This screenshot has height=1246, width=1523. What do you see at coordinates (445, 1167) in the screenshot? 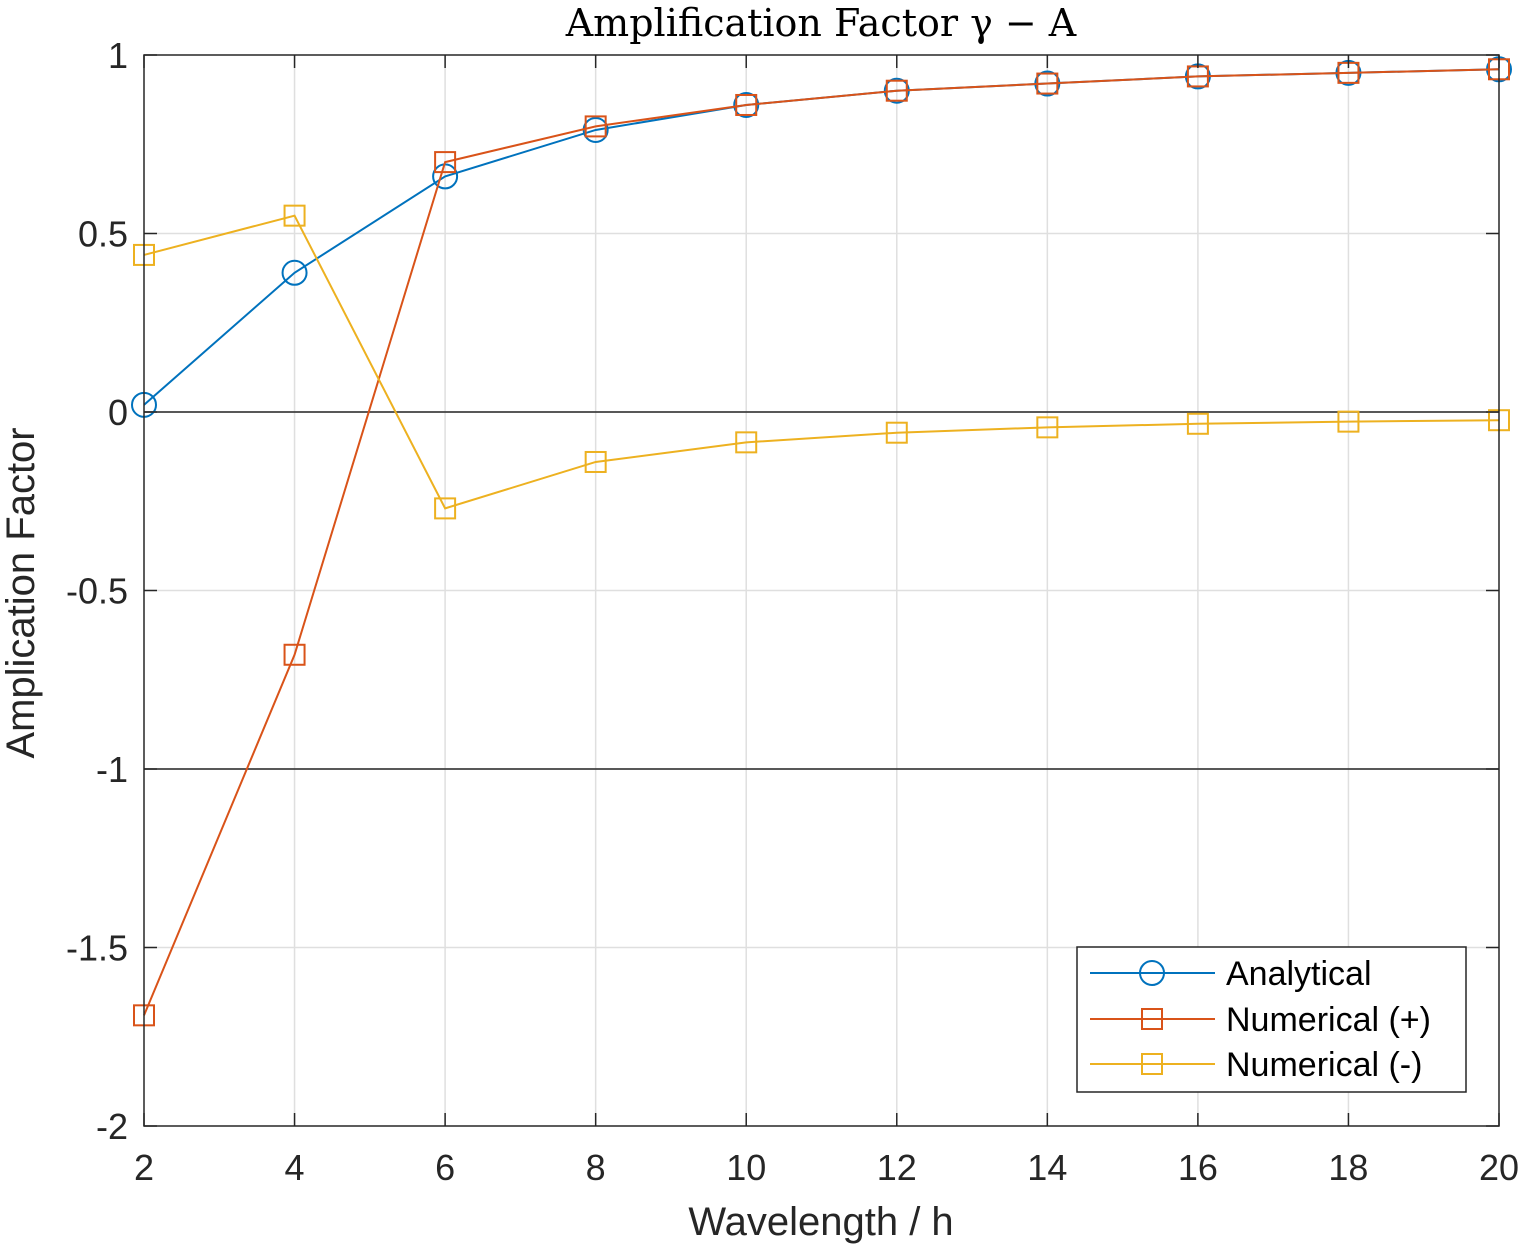
I see `x-tick-label: 6` at bounding box center [445, 1167].